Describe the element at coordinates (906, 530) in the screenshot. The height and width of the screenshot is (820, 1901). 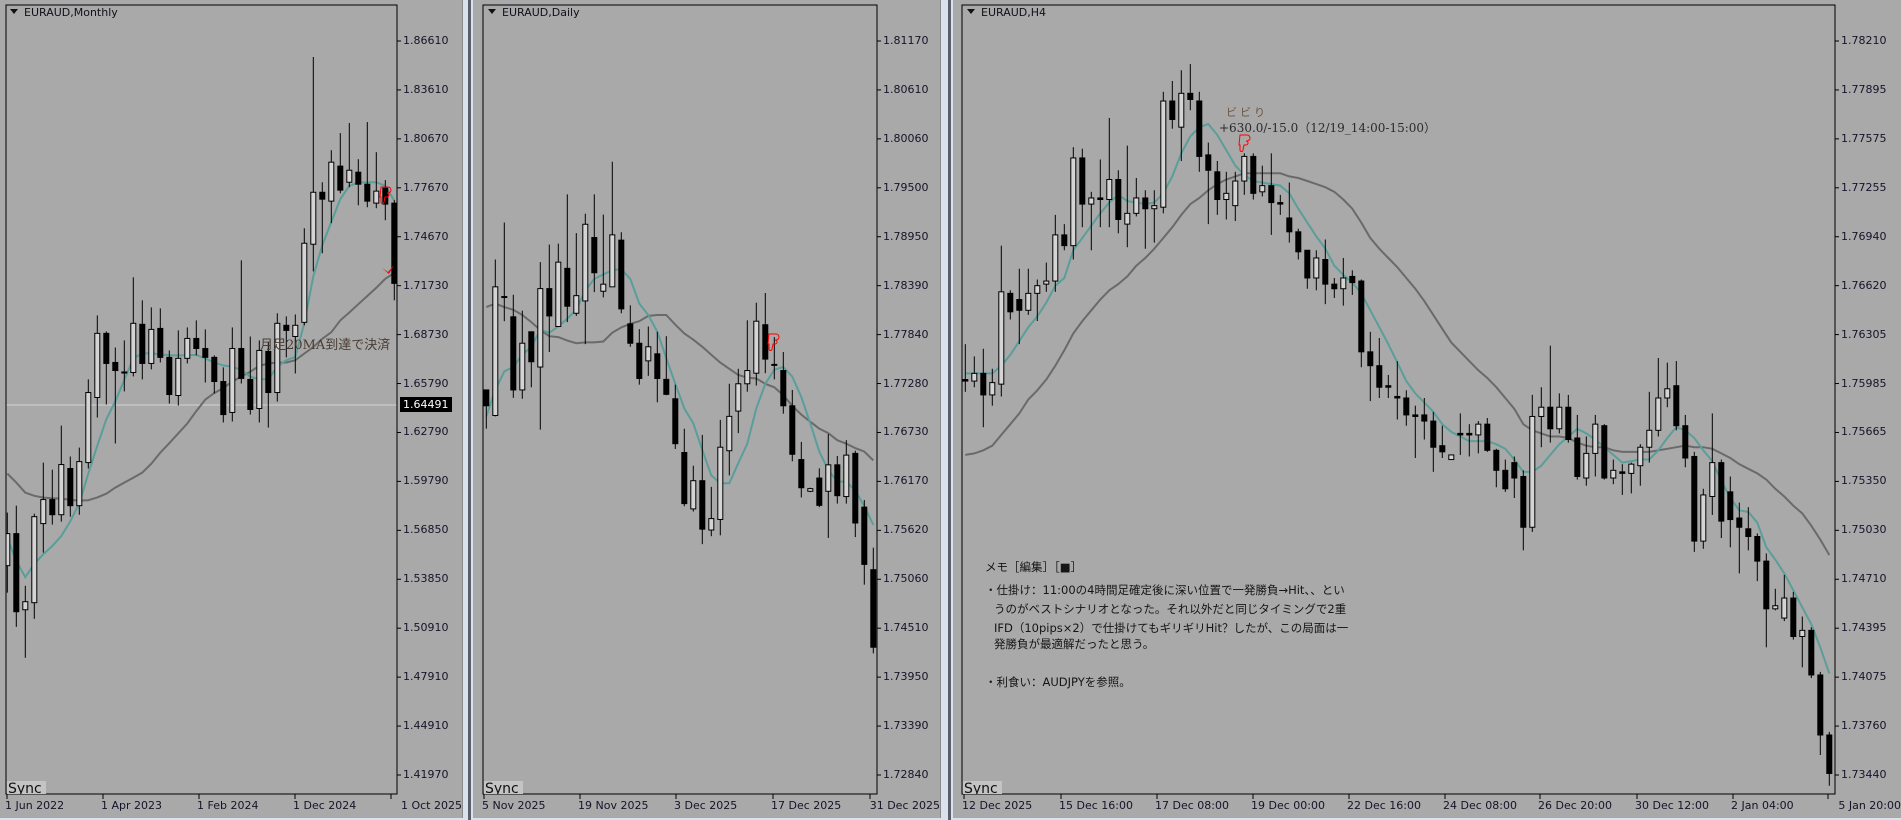
I see `price-axis-label: 1.75620` at that location.